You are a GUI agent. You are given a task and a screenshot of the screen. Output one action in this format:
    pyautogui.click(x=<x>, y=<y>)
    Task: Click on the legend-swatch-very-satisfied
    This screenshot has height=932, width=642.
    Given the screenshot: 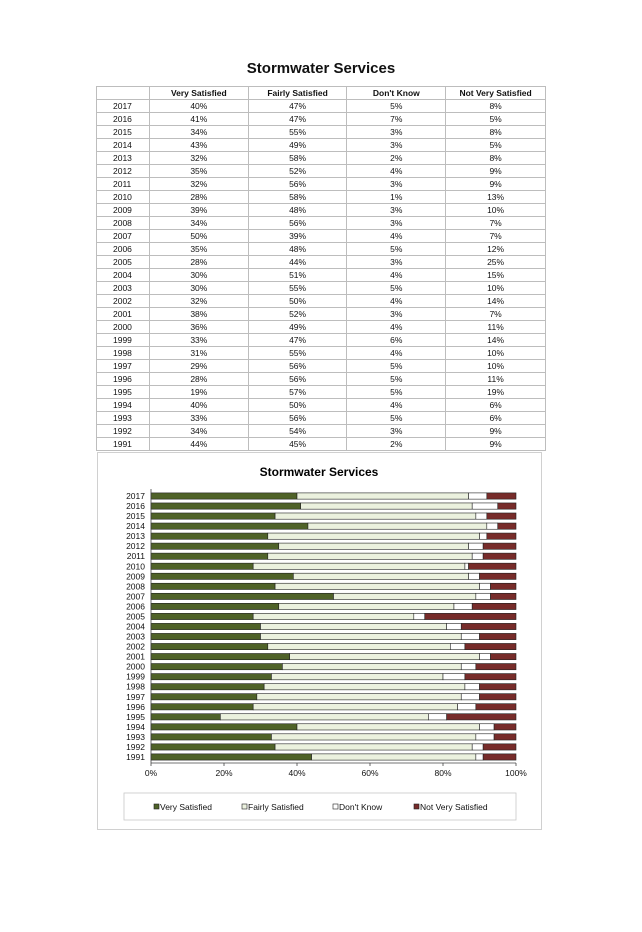 What is the action you would take?
    pyautogui.click(x=156, y=806)
    